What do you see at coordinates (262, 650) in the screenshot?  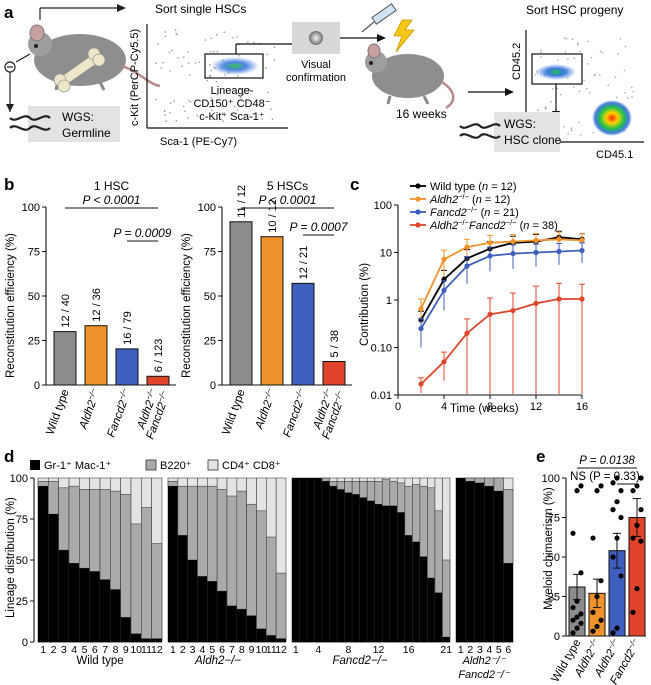 I see `bar-index-label: 10` at bounding box center [262, 650].